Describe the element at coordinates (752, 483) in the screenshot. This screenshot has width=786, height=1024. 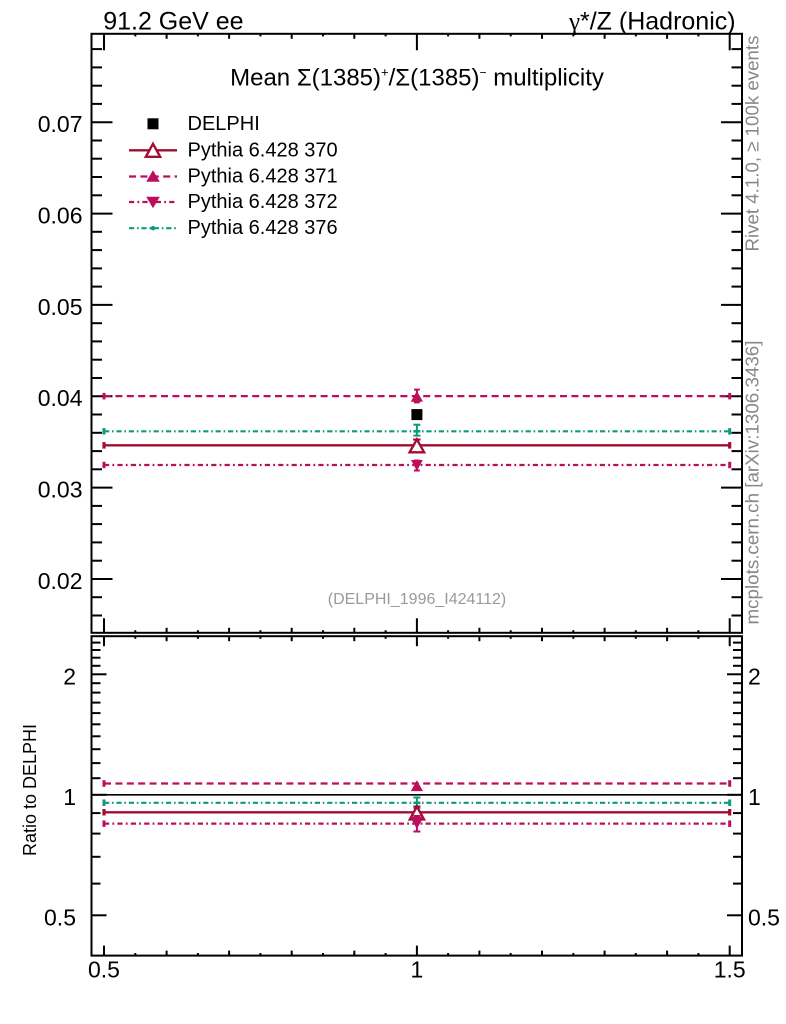
I see `svg-text:mcplots.cern.ch [arXiv:1306.34: mcplots.cern.ch [arXiv:1306.3436]` at that location.